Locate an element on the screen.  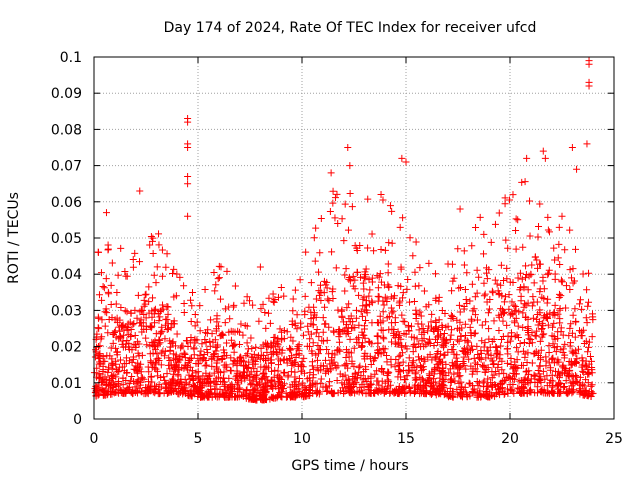
y-tick-label: 0.03 is located at coordinates (66, 311).